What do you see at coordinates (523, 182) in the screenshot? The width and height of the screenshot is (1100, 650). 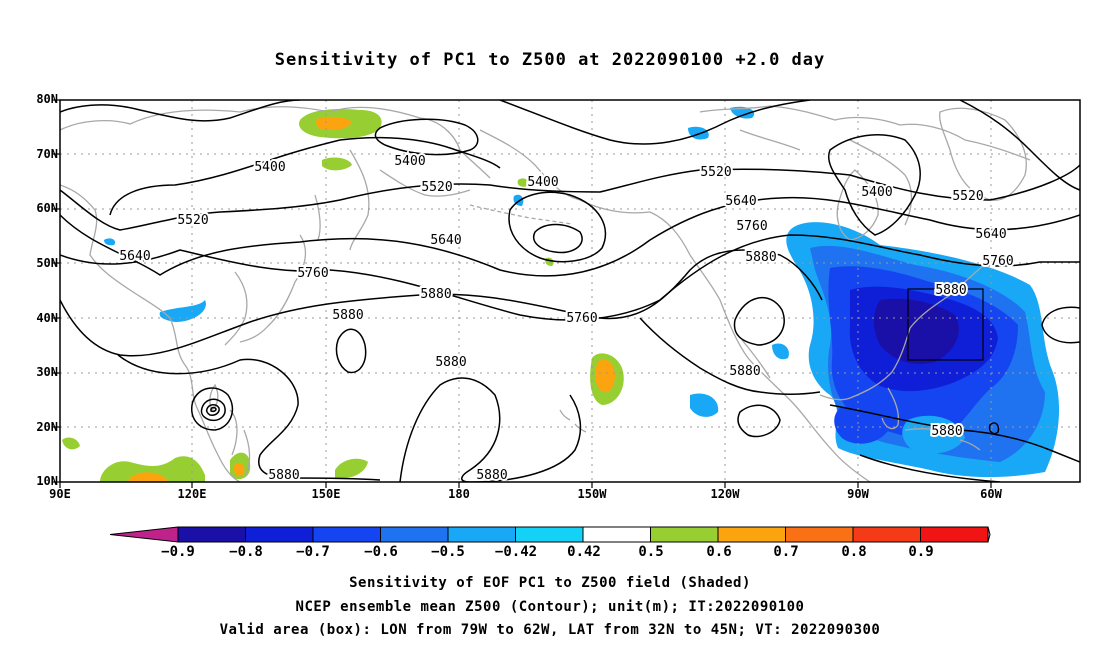 I see `shade-alaska-green` at bounding box center [523, 182].